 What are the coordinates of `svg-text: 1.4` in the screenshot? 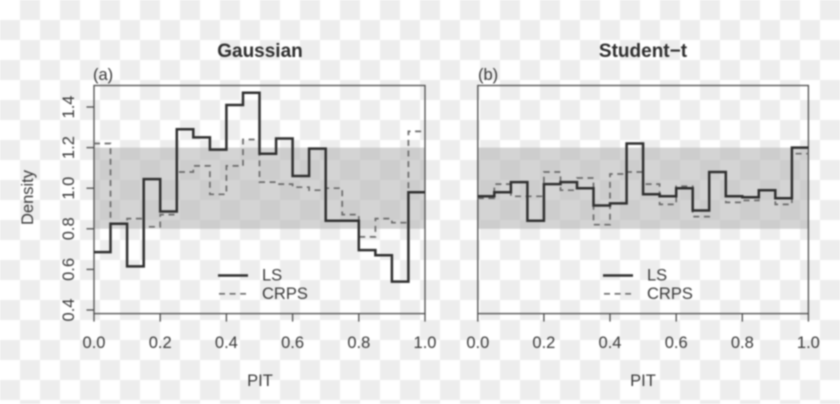 It's located at (69, 107).